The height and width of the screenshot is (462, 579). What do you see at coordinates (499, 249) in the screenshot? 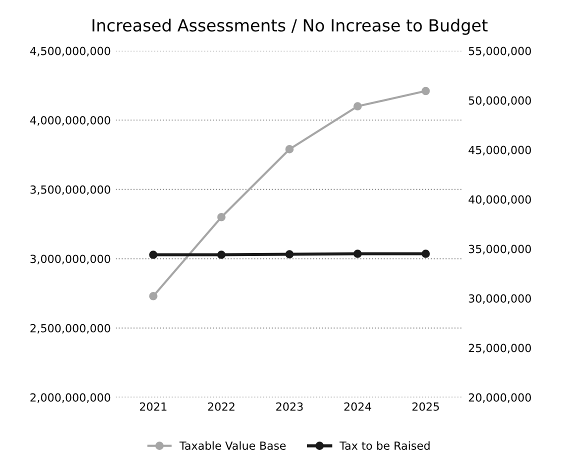
I see `y2-tick-label: 35,000,000` at bounding box center [499, 249].